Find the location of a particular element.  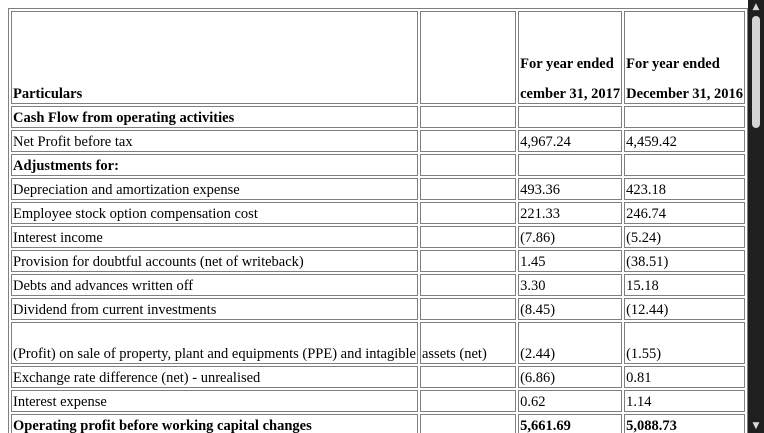

row-value-2016: 5,088.73 is located at coordinates (684, 423).